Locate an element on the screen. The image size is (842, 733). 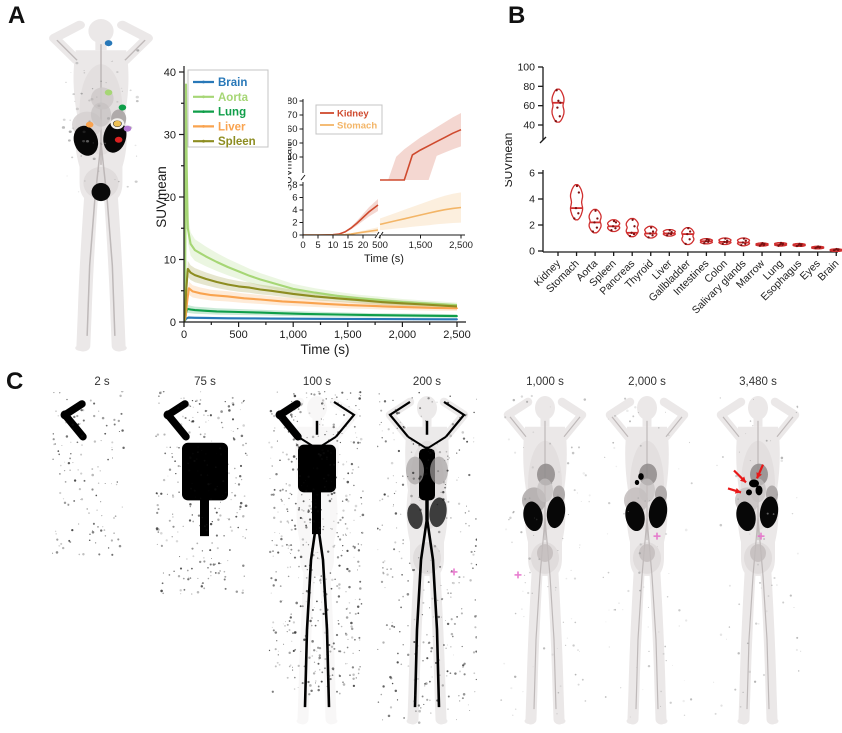
body-s2-svg is located at coordinates (88, 473).